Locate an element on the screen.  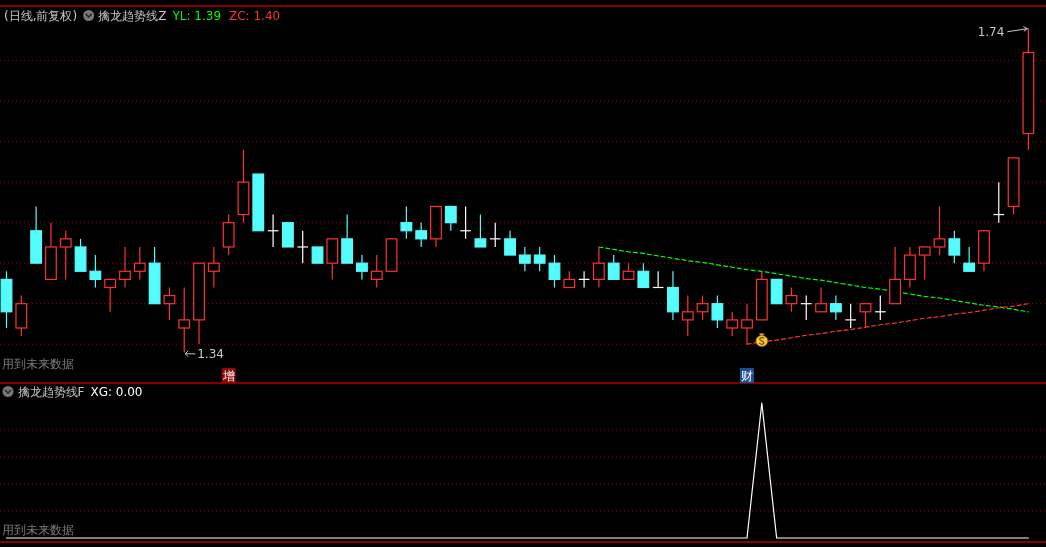
legend-entry: ZC: 1.40 is located at coordinates (255, 16).